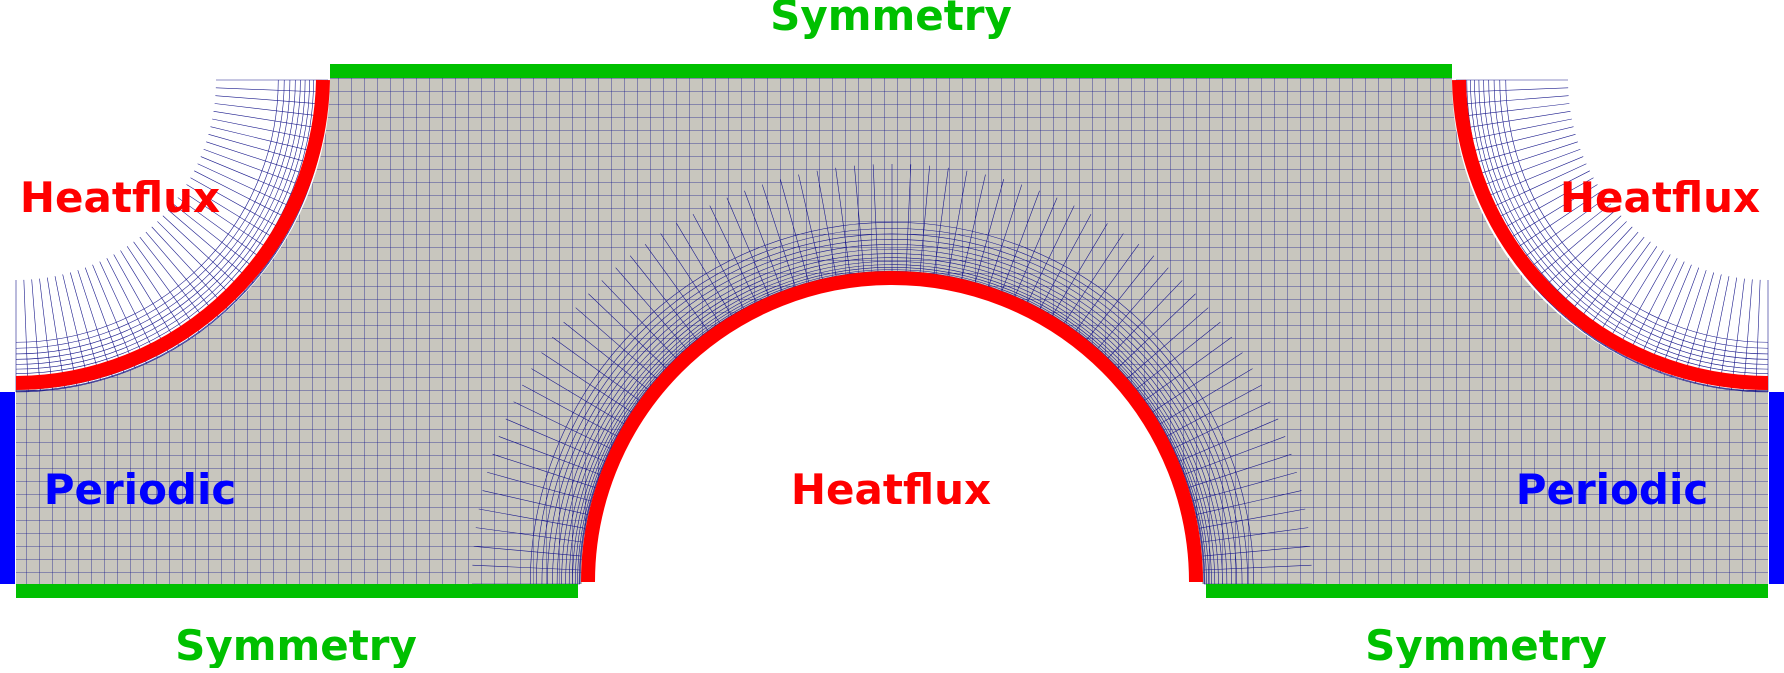  What do you see at coordinates (891, 20) in the screenshot?
I see `symmetry-label-top: Symmetry` at bounding box center [891, 20].